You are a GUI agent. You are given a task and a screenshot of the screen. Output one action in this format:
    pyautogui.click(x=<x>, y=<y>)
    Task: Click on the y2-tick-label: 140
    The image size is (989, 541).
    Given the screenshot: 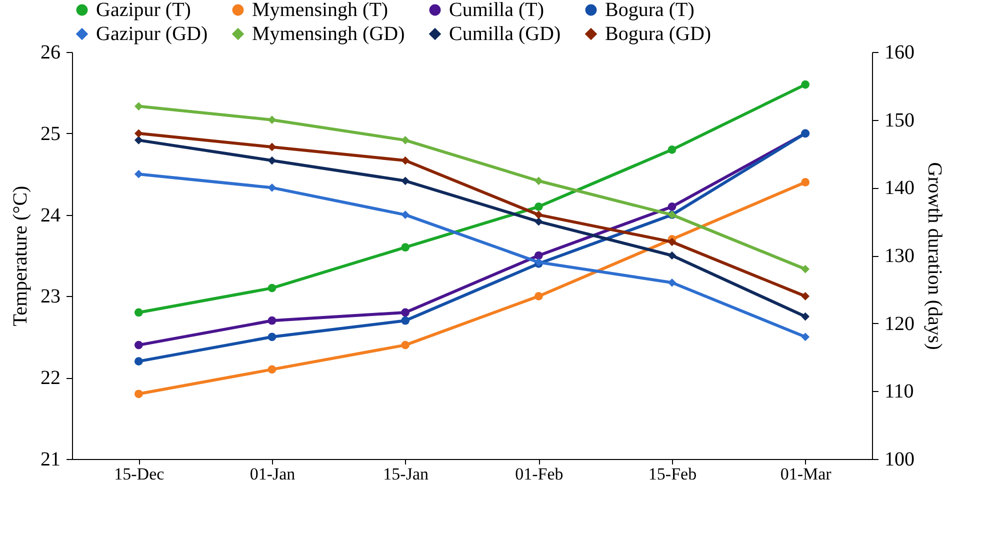 What is the action you would take?
    pyautogui.click(x=899, y=188)
    